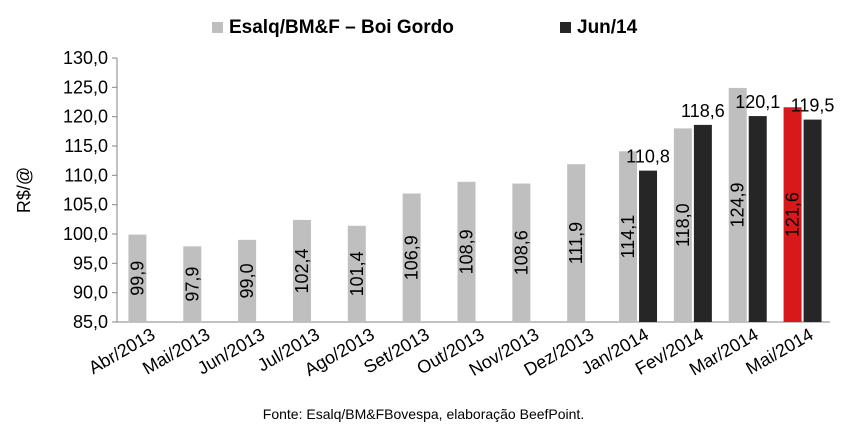 This screenshot has width=847, height=434. I want to click on data-label: 99,9, so click(137, 278).